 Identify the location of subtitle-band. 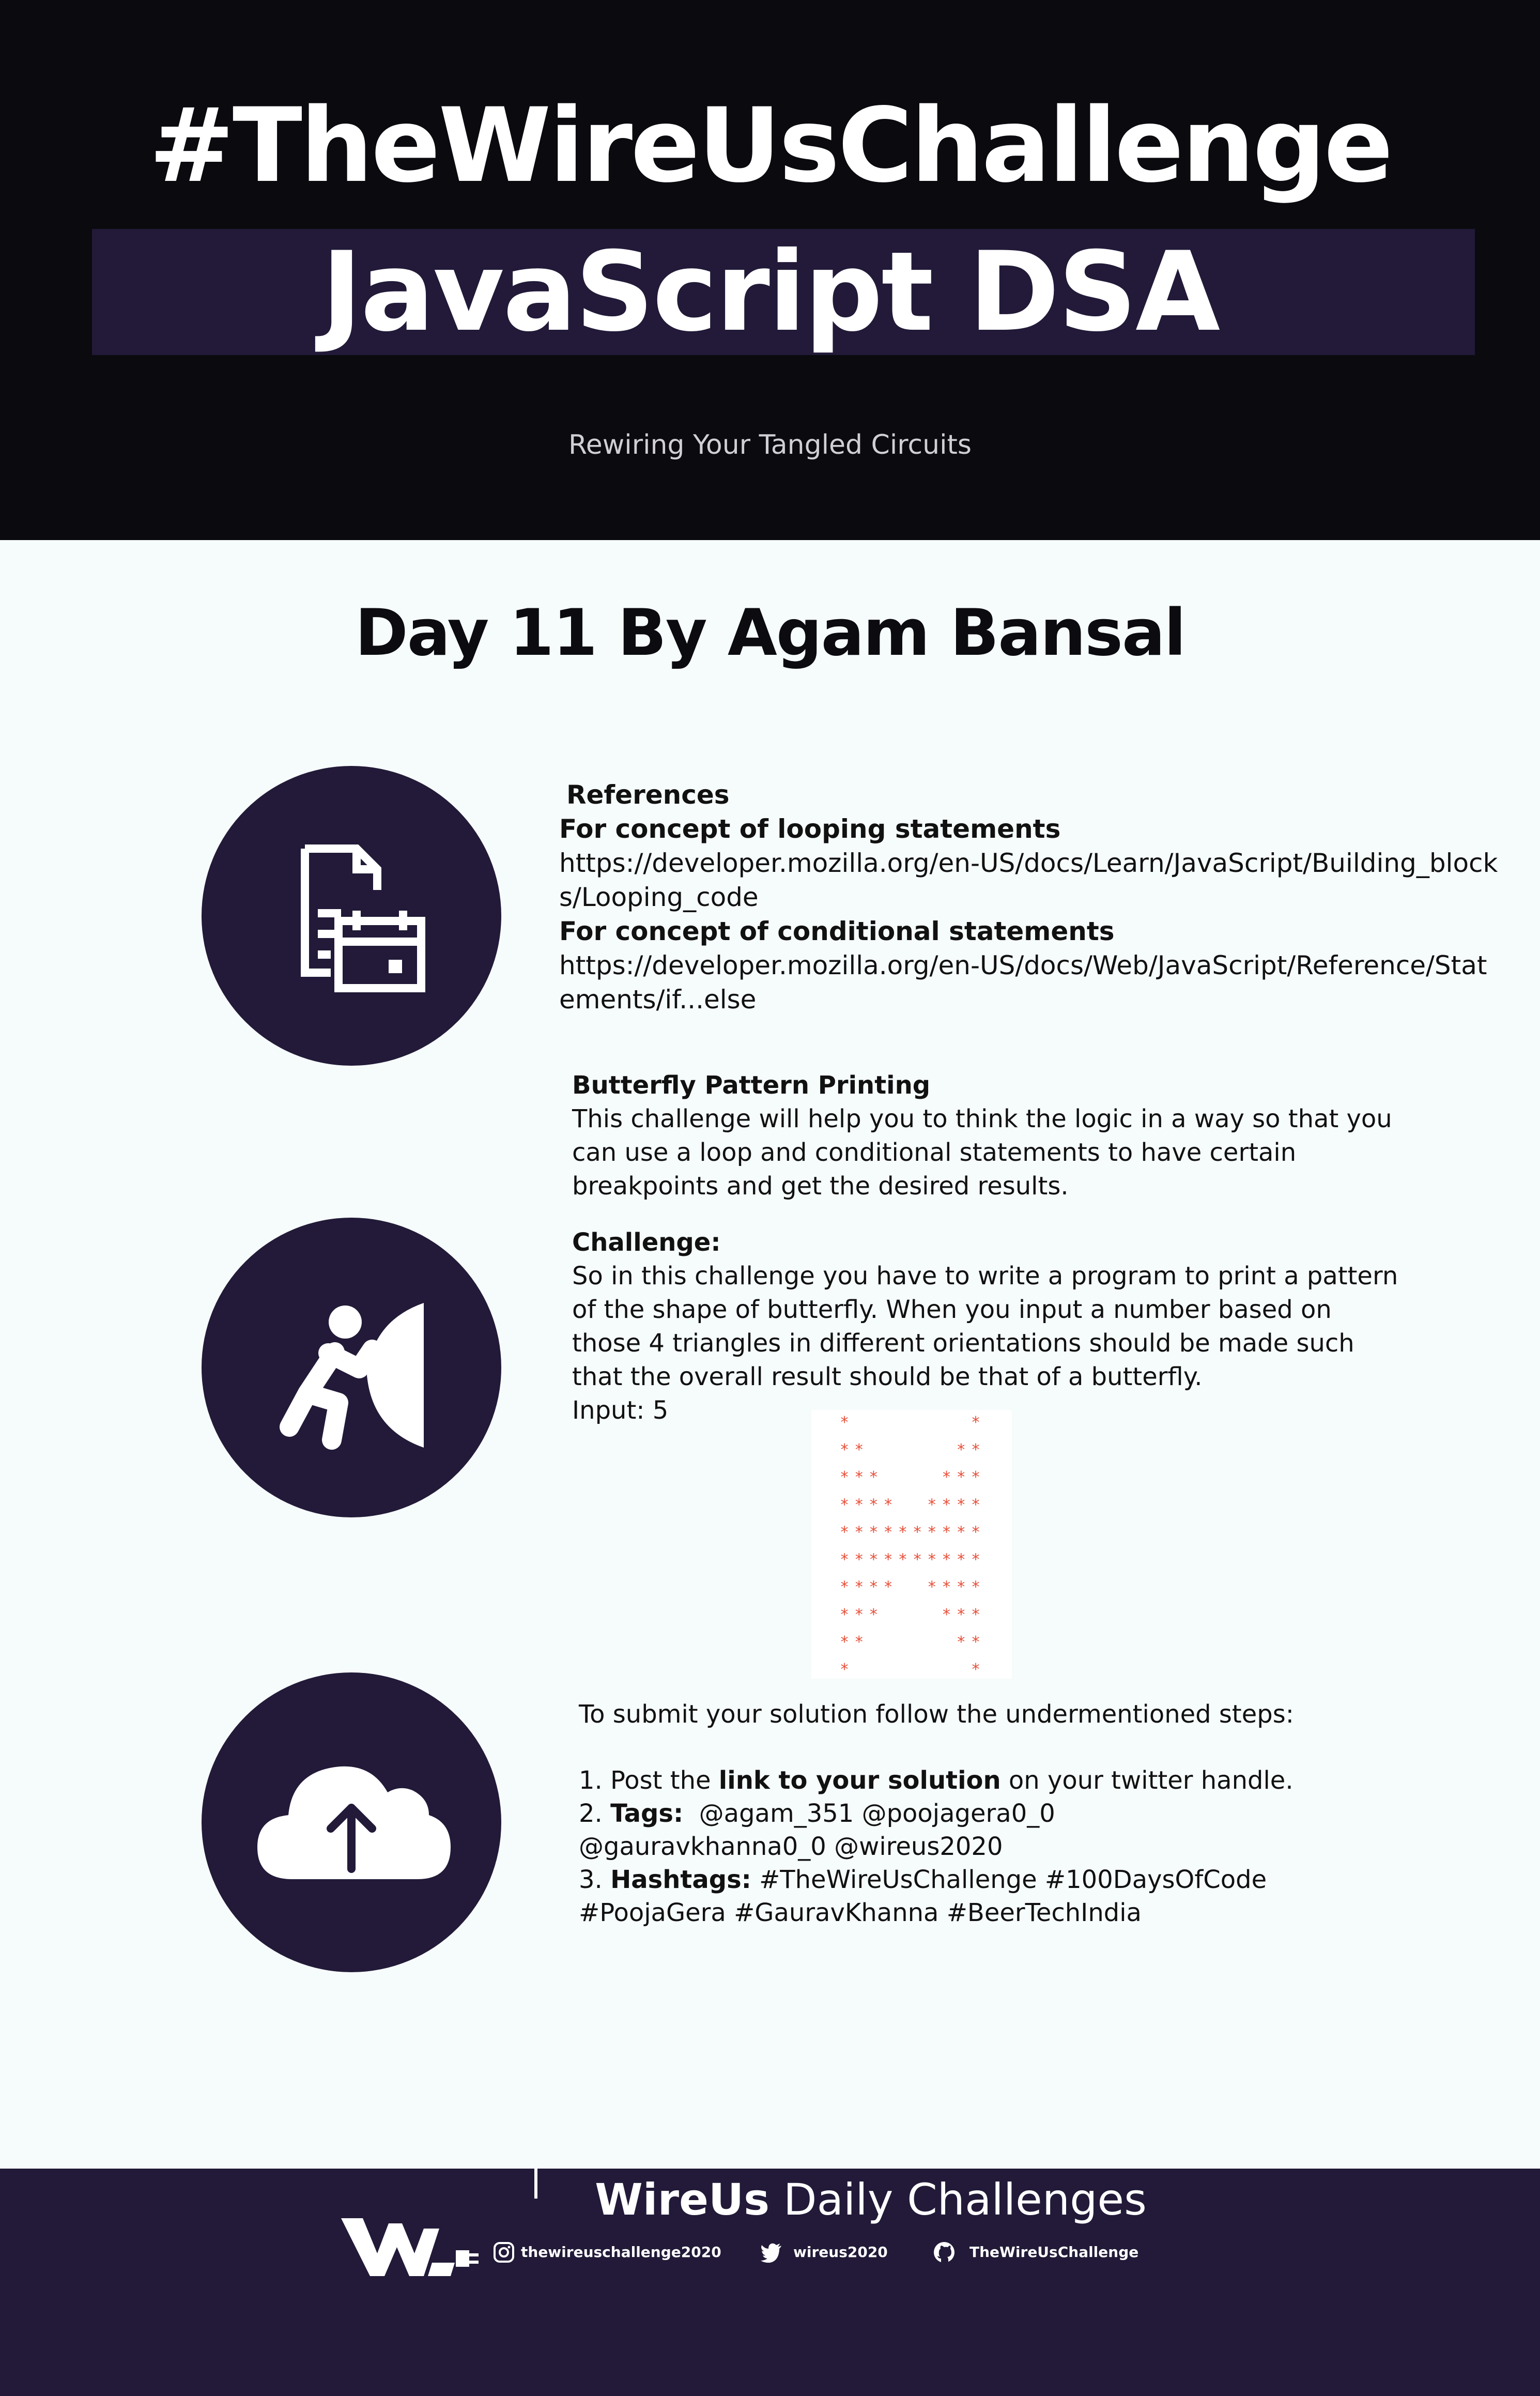
(784, 292).